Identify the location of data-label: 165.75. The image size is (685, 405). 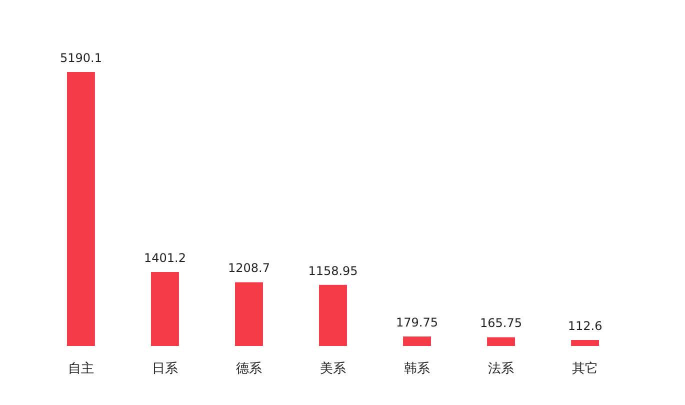
(501, 323).